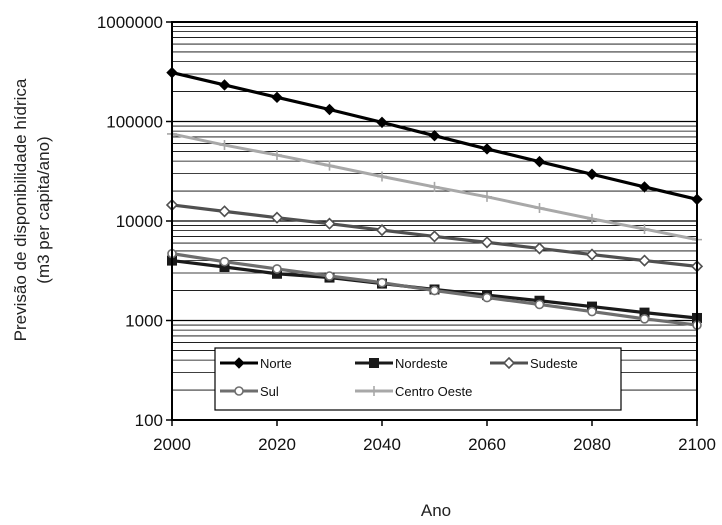 This screenshot has height=525, width=722. I want to click on legend-item-sul: Sul, so click(249, 391).